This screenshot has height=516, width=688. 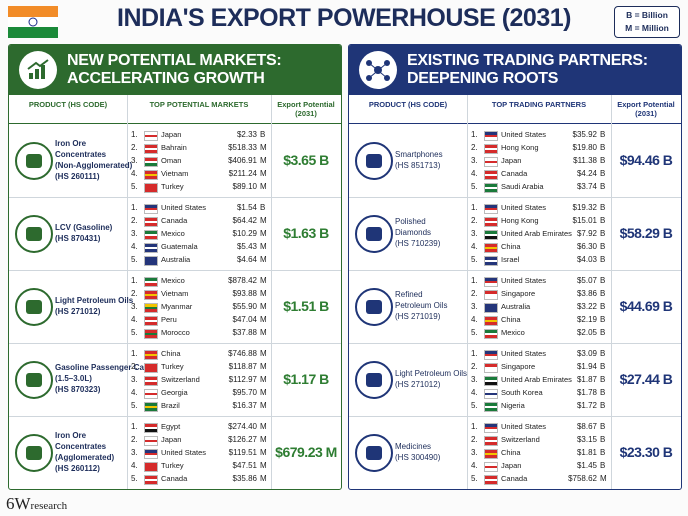 I want to click on export-total: $679.23 M, so click(x=306, y=452).